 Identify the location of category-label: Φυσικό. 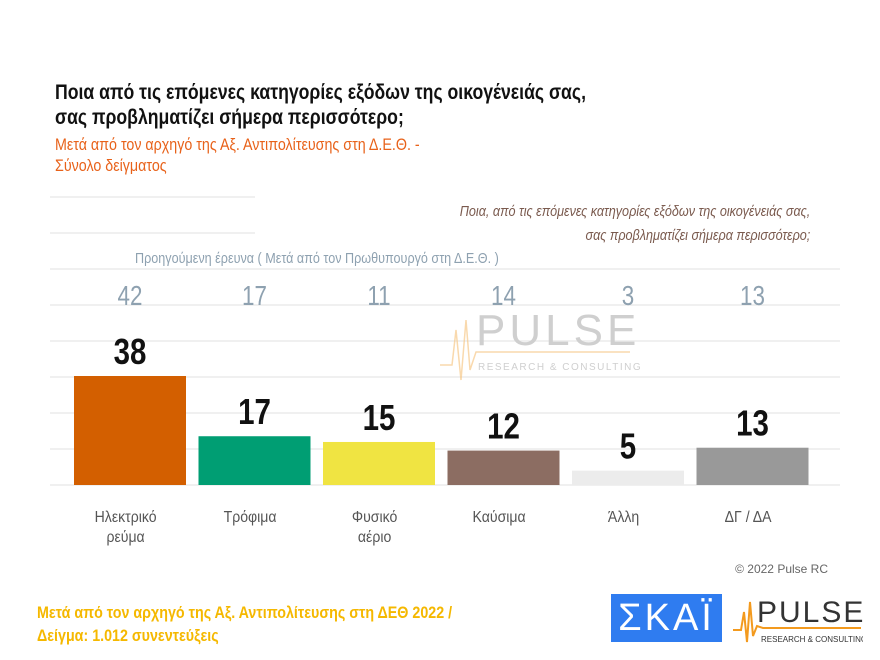
(374, 517).